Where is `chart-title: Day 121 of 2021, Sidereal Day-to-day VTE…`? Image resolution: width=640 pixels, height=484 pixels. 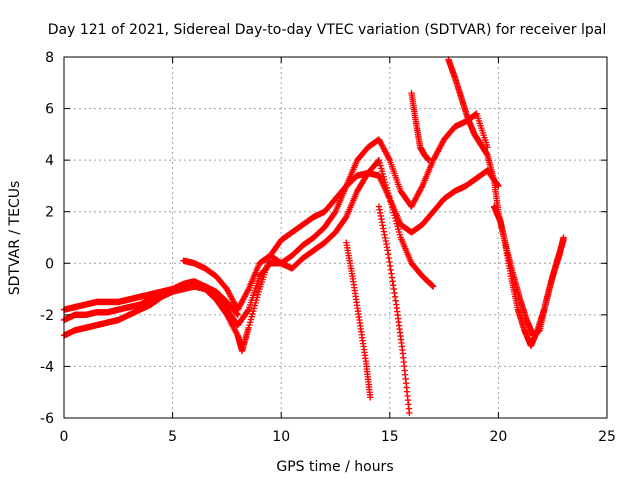 chart-title: Day 121 of 2021, Sidereal Day-to-day VTE… is located at coordinates (327, 30).